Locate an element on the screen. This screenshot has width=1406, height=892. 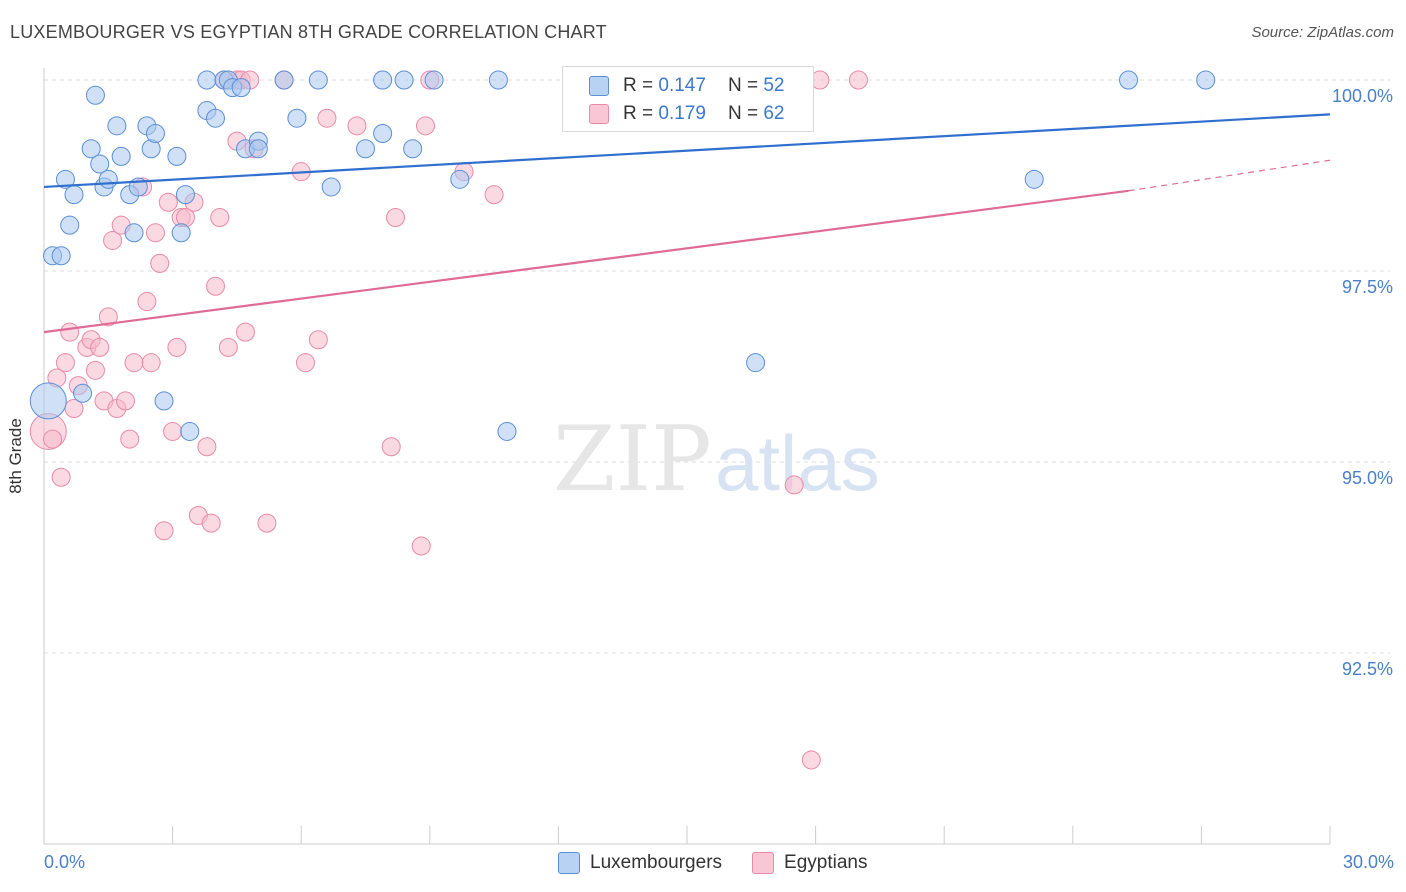
egyptians-trend-extension is located at coordinates (1229, 175).